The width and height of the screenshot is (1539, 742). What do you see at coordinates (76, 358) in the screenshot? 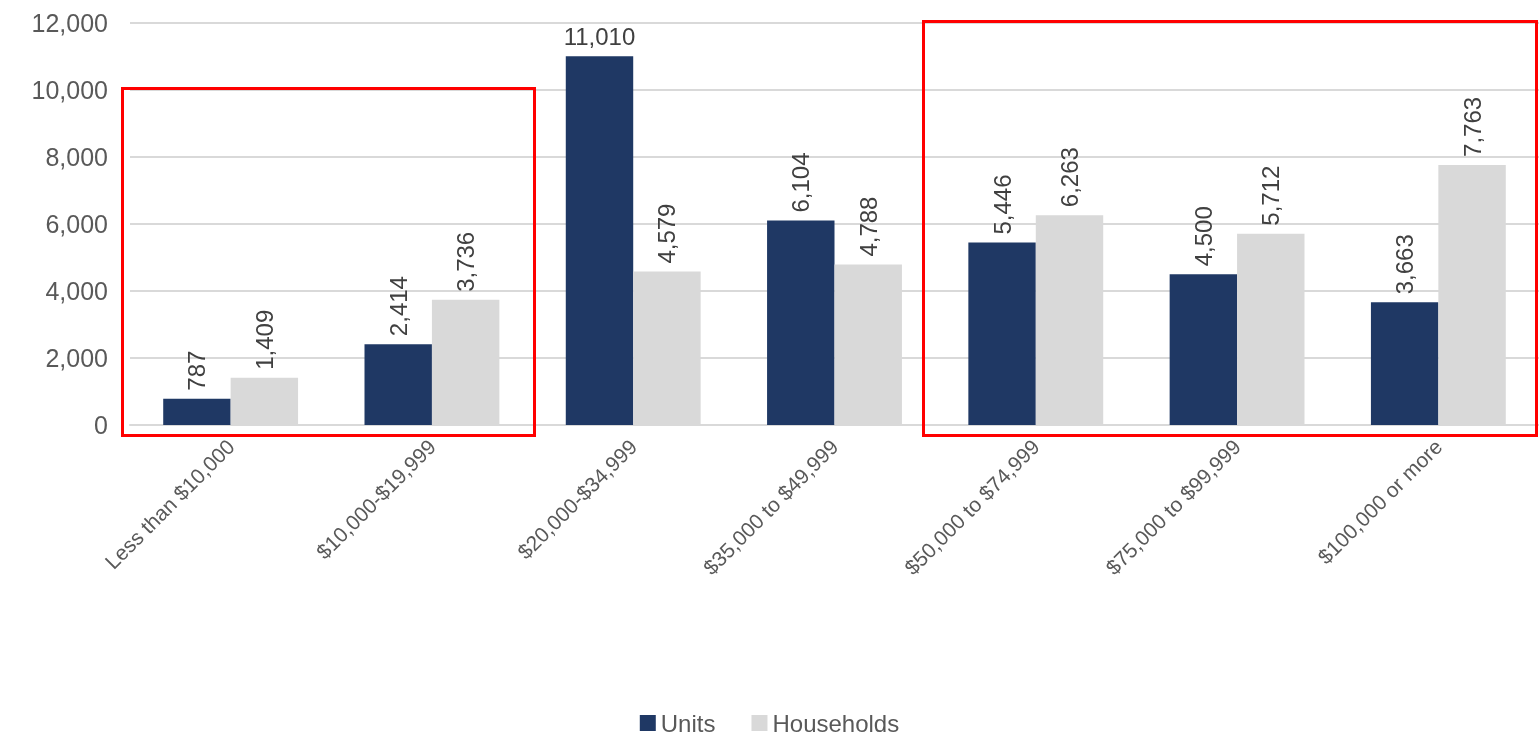
I see `y-tick-label: 2,000` at bounding box center [76, 358].